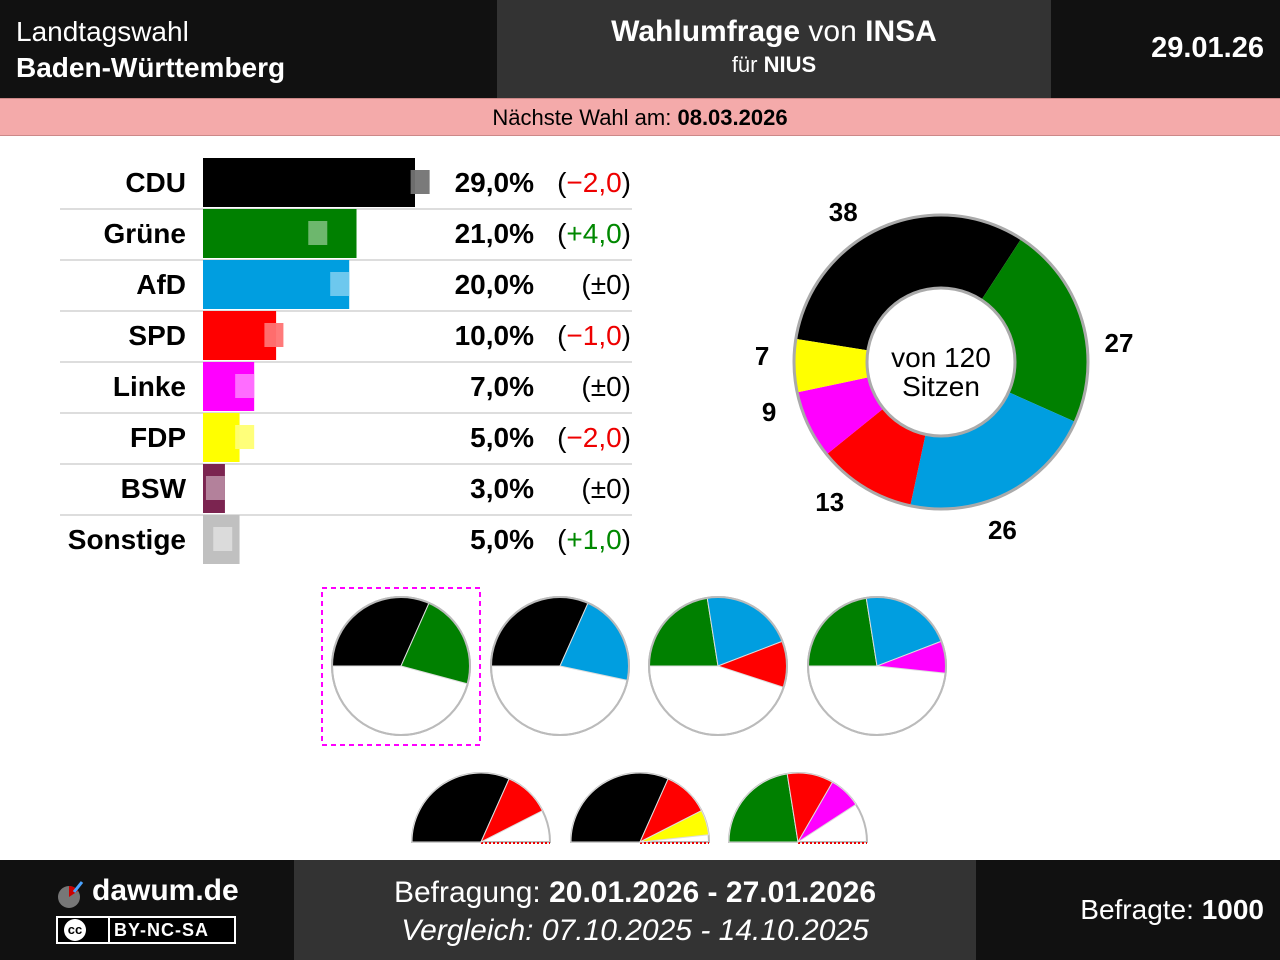  What do you see at coordinates (276, 284) in the screenshot?
I see `bar-AfD` at bounding box center [276, 284].